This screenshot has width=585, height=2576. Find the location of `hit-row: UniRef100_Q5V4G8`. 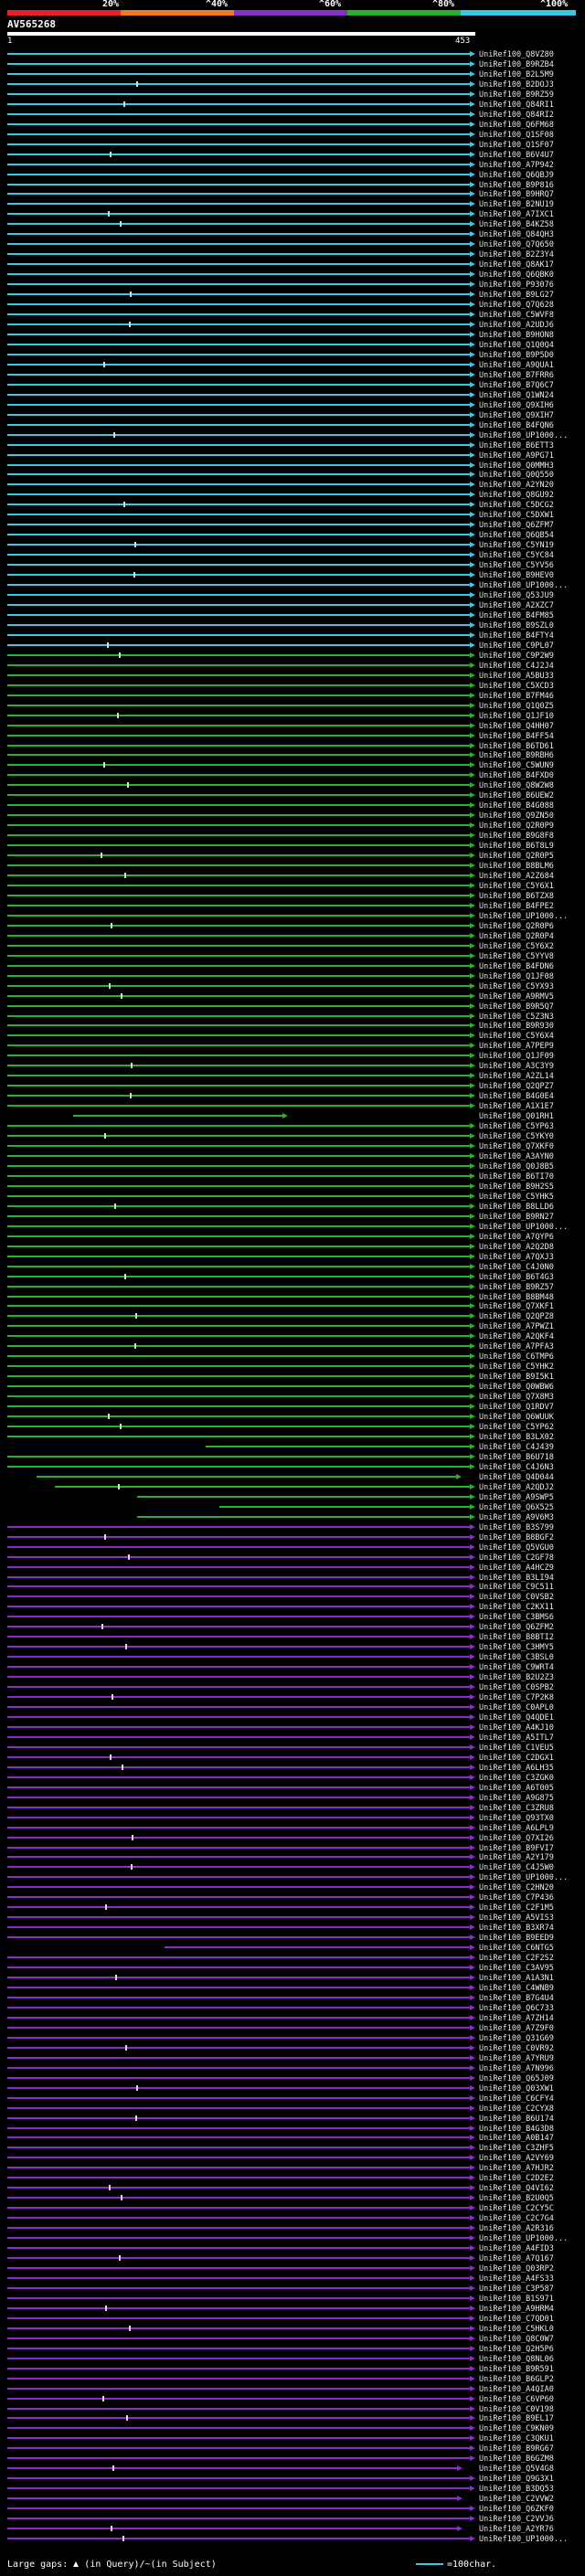

hit-row: UniRef100_Q5V4G8 is located at coordinates (293, 2469).